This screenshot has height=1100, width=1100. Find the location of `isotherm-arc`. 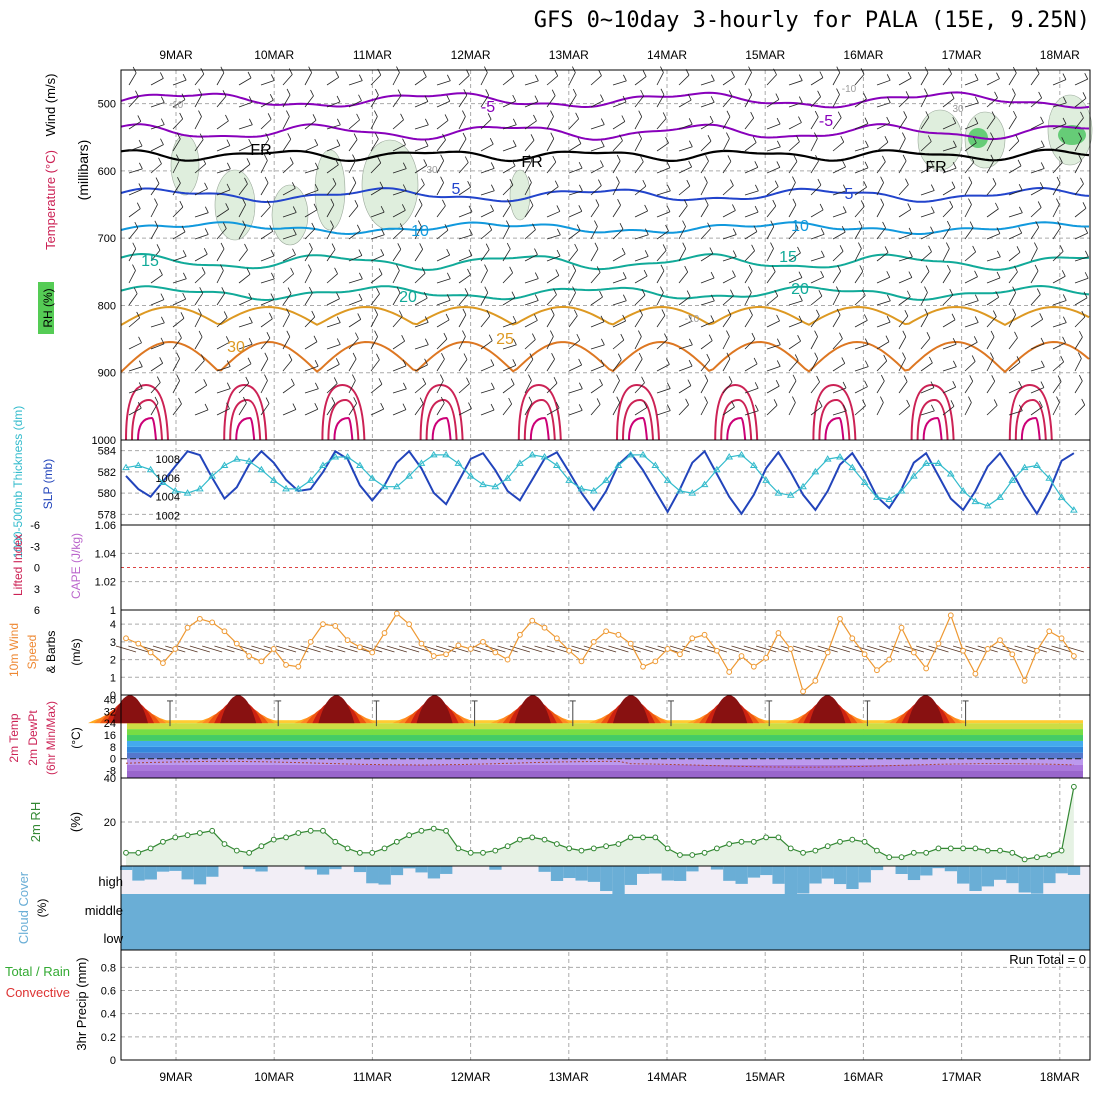

isotherm-arc is located at coordinates (441, 412).